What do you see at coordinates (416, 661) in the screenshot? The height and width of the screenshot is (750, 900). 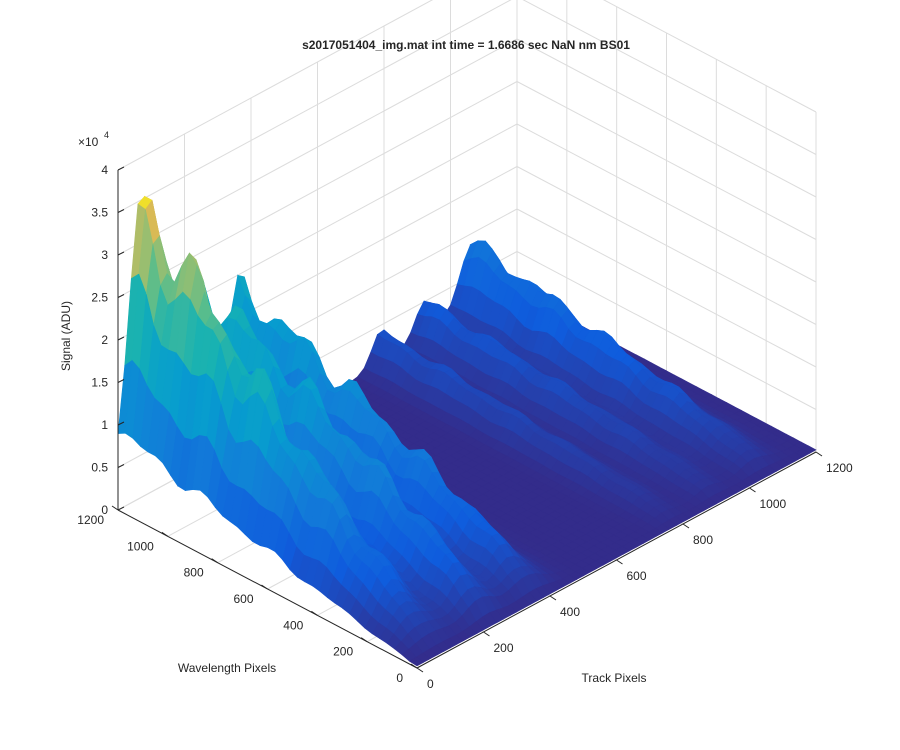 I see `surface-patch` at bounding box center [416, 661].